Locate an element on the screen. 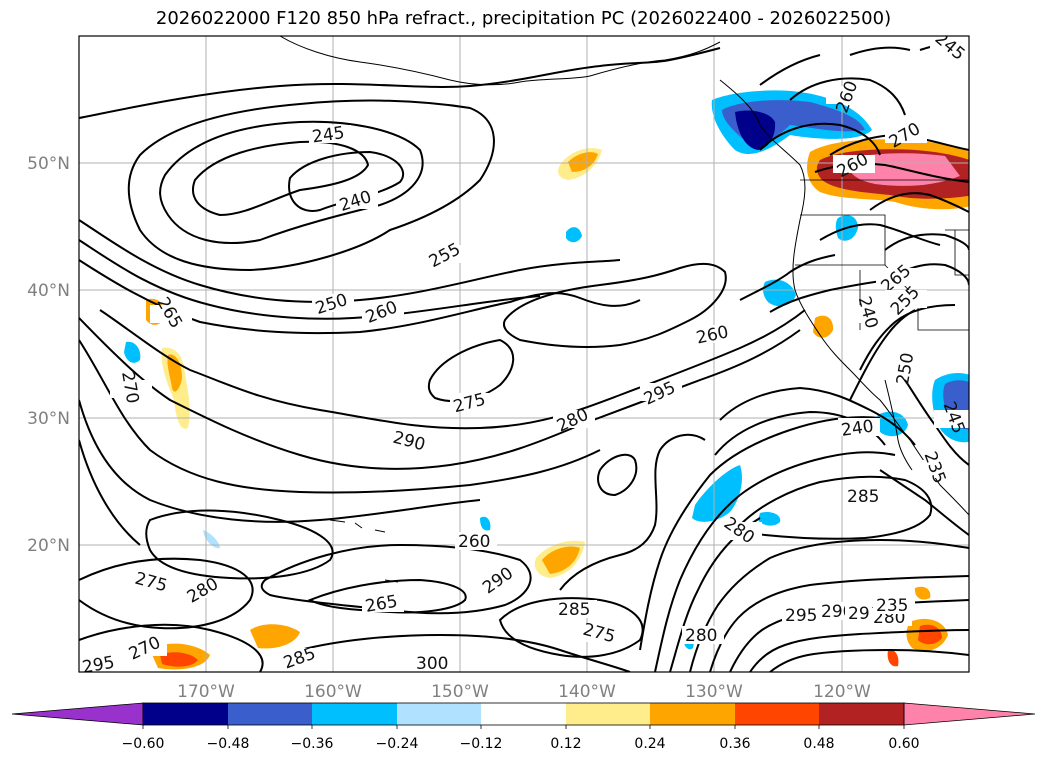 Image resolution: width=1047 pixels, height=765 pixels. precip-blob-pnw-dark is located at coordinates (755, 130).